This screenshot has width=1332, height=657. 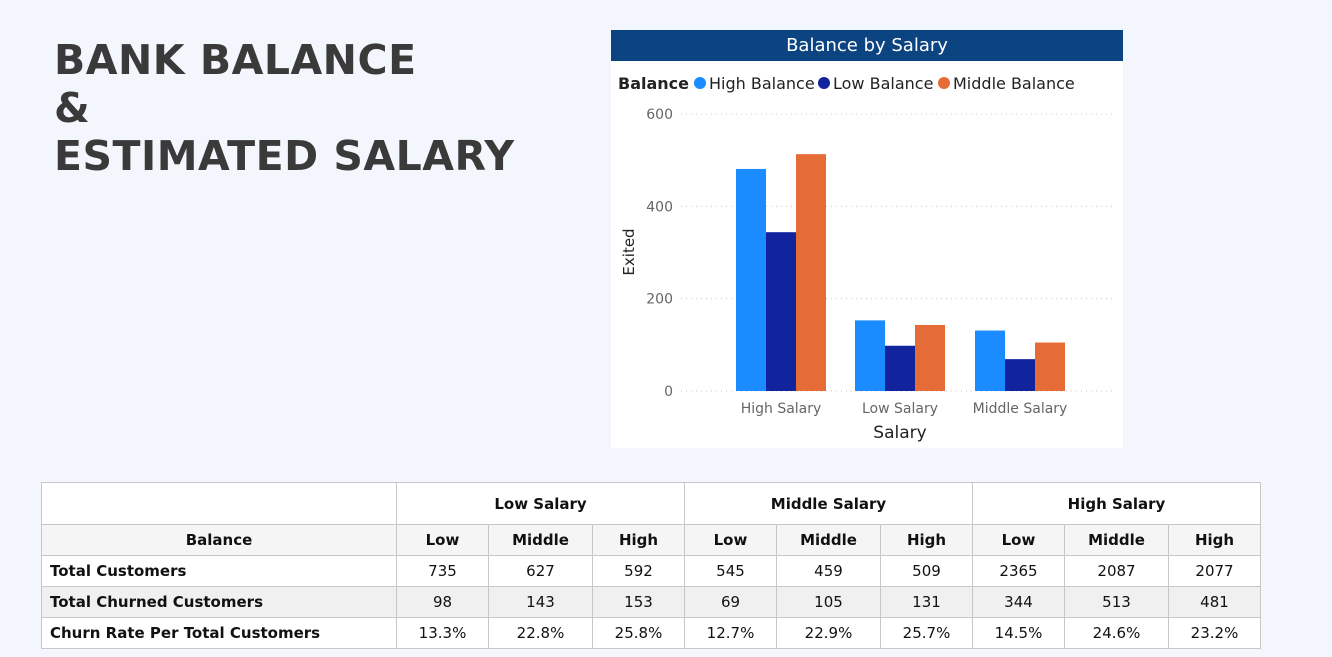 What do you see at coordinates (751, 279) in the screenshot?
I see `bar-high-balance-high-salary` at bounding box center [751, 279].